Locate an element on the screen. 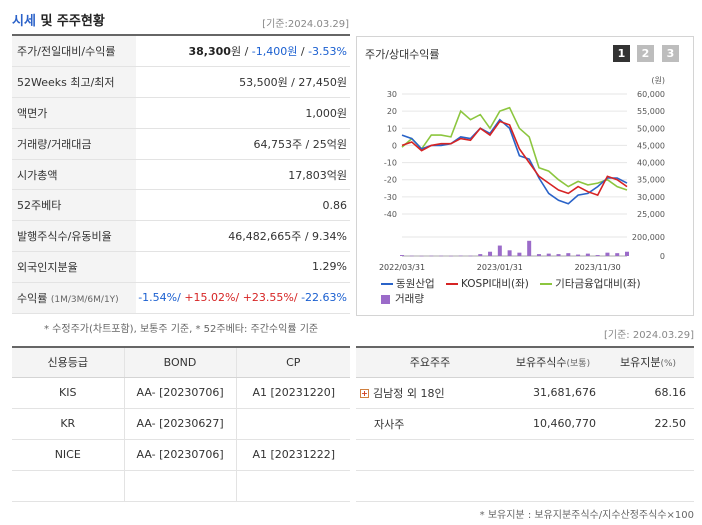  info-label: 액면가 is located at coordinates (74, 113).